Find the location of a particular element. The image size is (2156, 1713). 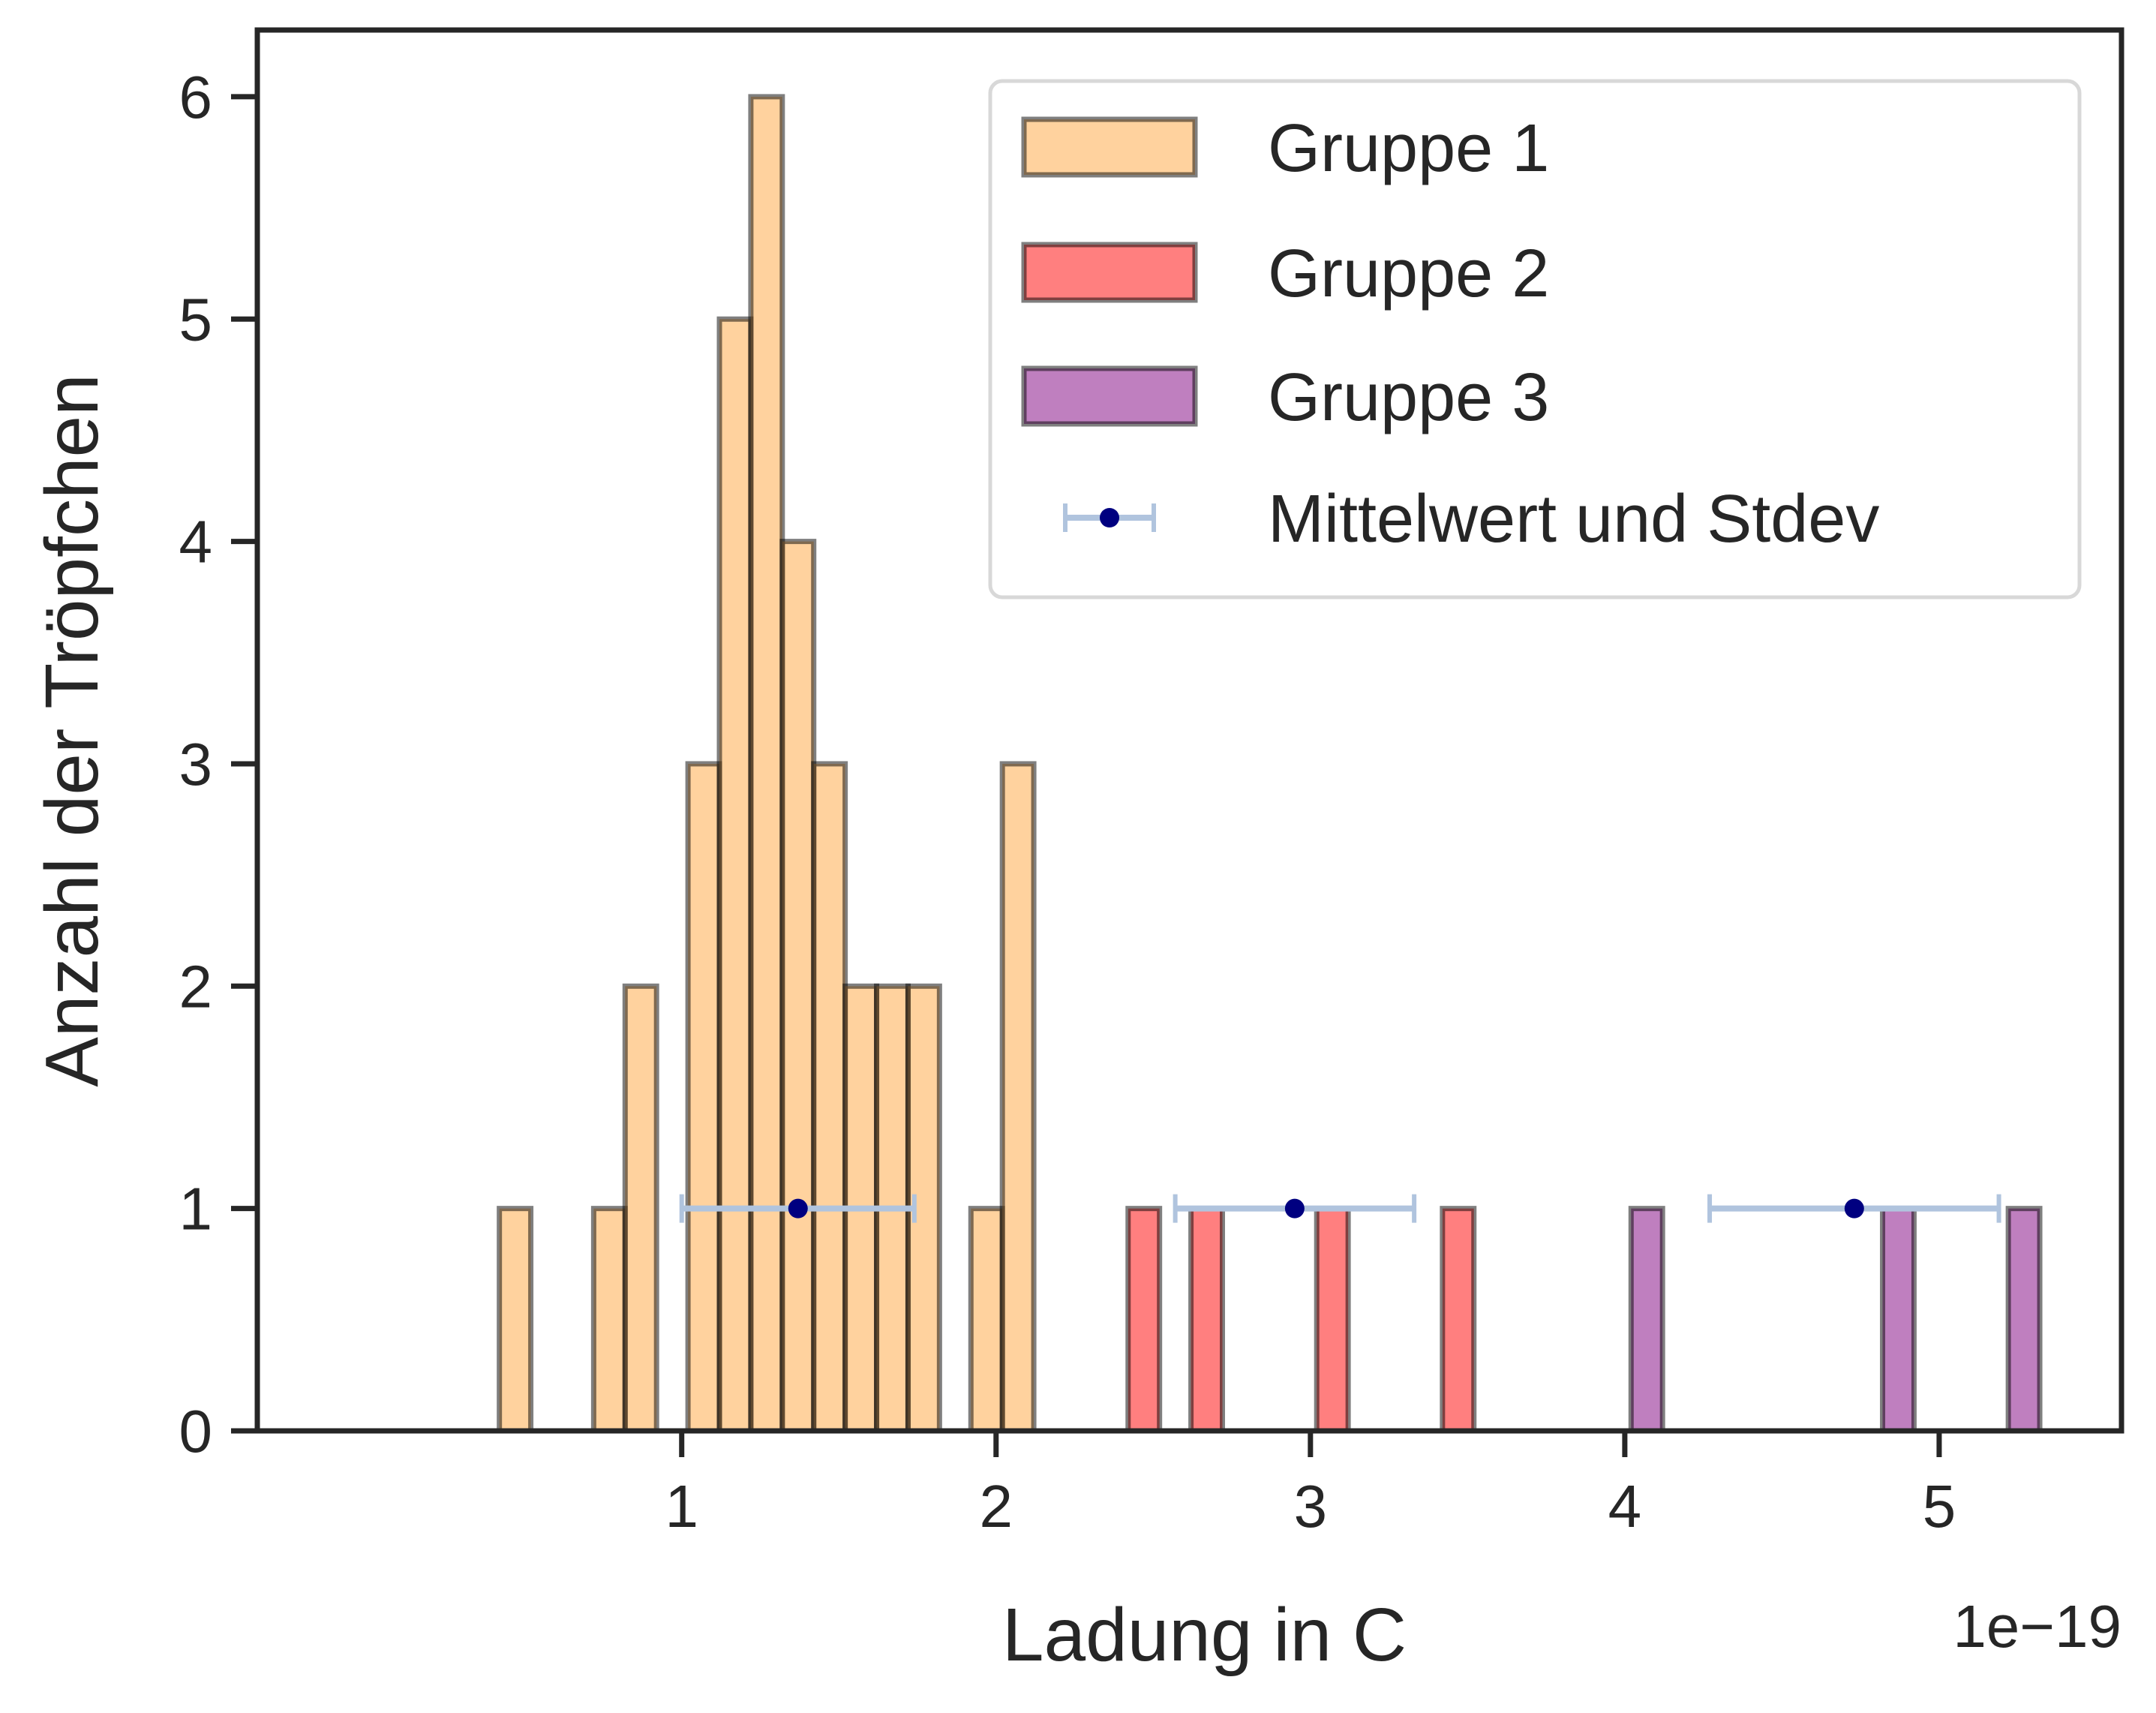

legend-label-series-3: Gruppe 3 is located at coordinates (1408, 398).